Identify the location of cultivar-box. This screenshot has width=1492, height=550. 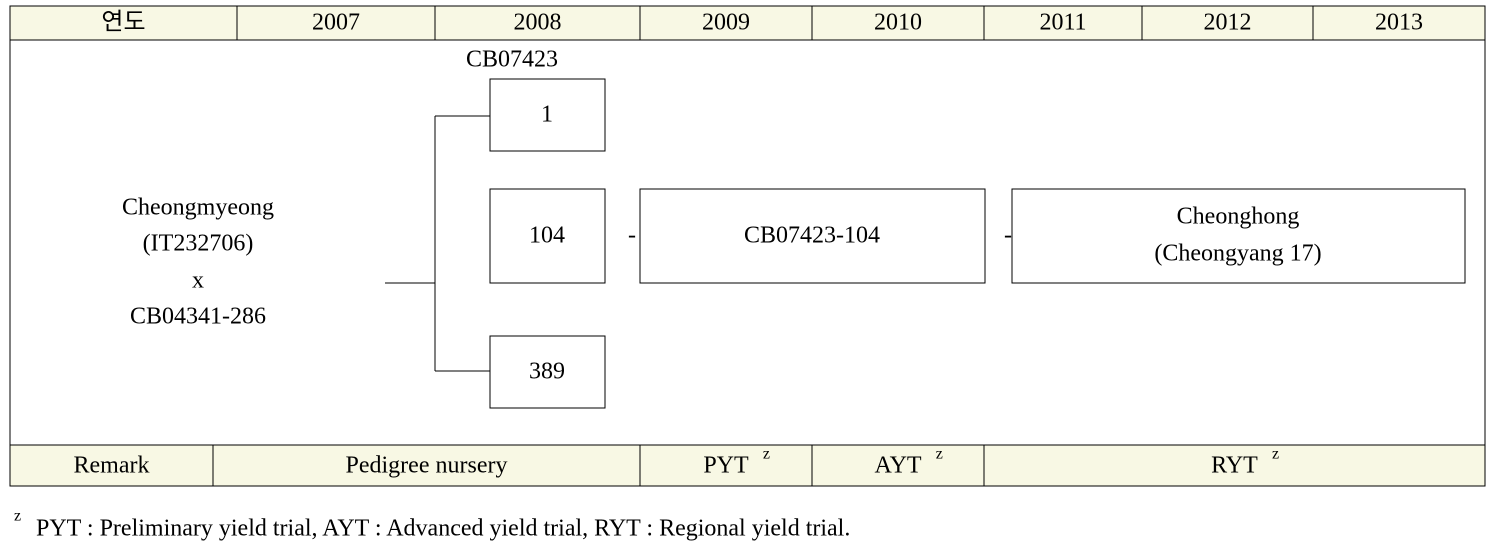
(1238, 236).